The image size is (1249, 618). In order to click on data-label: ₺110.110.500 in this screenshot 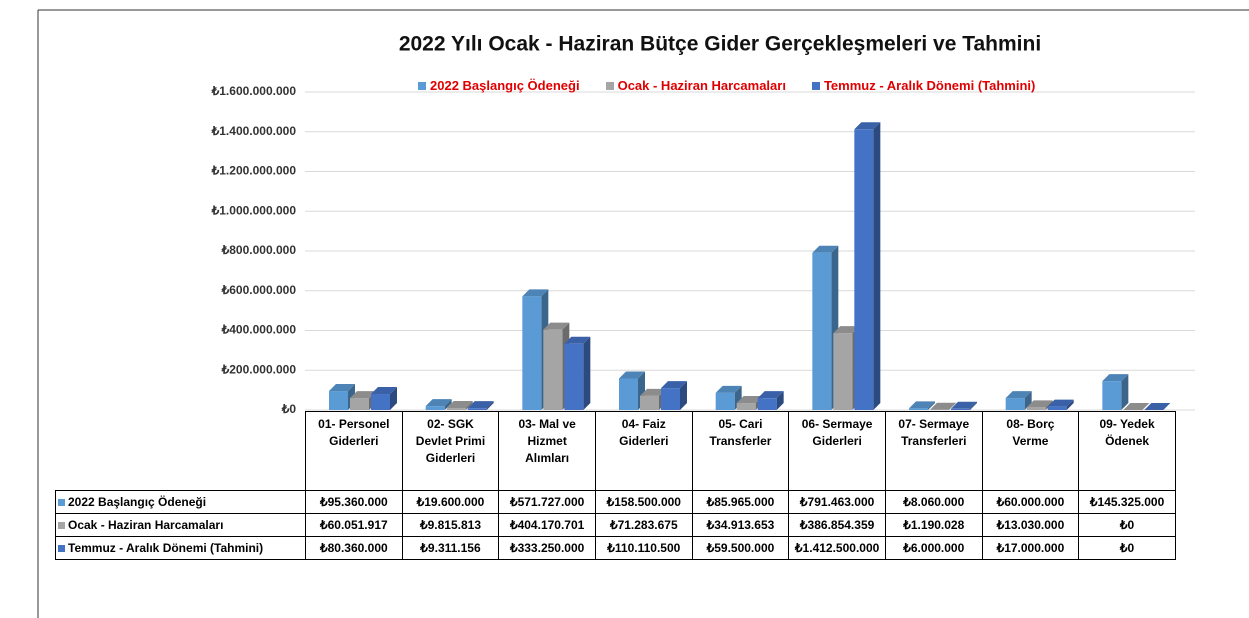, I will do `click(643, 548)`.